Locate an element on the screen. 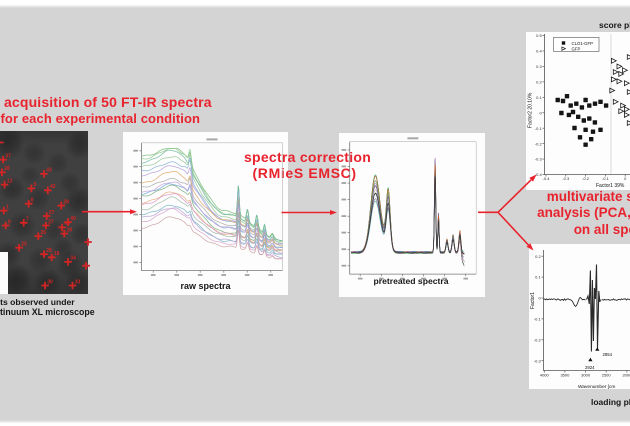 This screenshot has height=426, width=630. svg-text: Factor2 20.10% is located at coordinates (531, 110).